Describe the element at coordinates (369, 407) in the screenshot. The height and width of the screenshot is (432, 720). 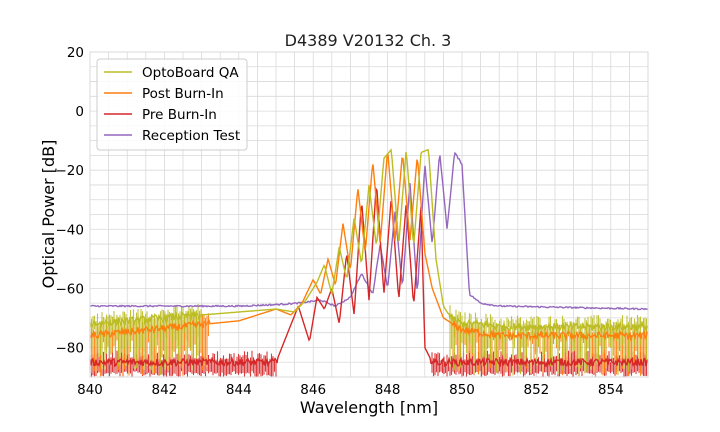
I see `x-axis-label: Wavelength [nm]` at that location.